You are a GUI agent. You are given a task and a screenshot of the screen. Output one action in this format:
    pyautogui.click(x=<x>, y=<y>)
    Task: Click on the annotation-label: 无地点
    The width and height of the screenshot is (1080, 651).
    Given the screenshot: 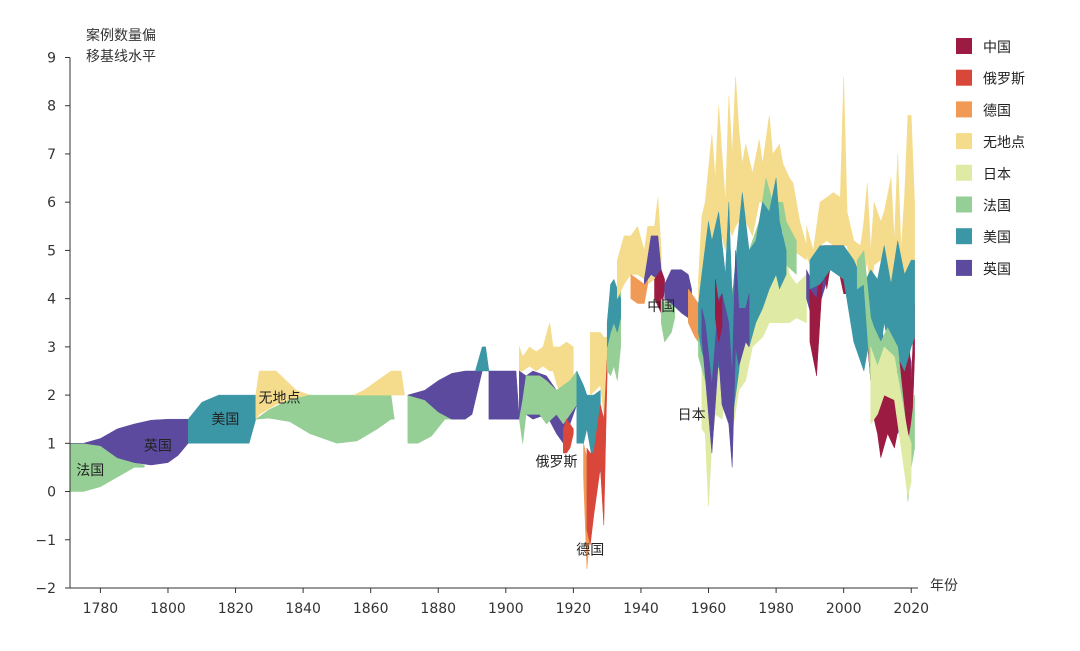 What is the action you would take?
    pyautogui.click(x=279, y=399)
    